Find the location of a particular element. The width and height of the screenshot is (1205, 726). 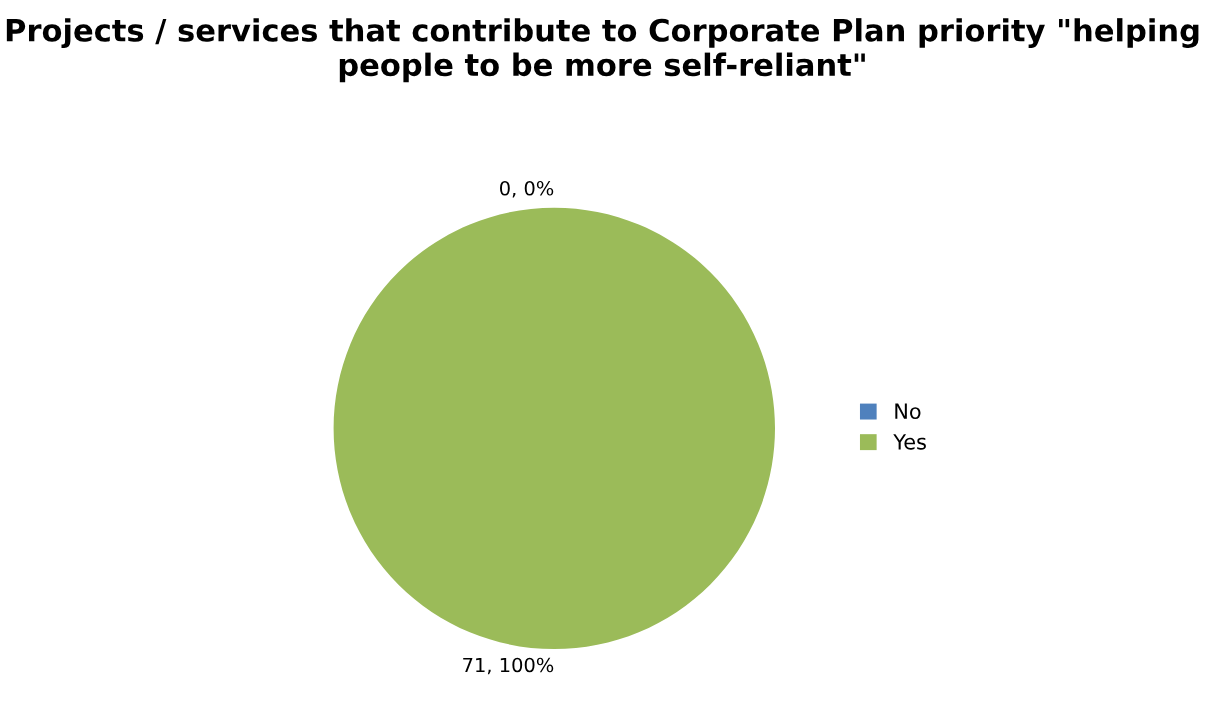

legend-label: No is located at coordinates (908, 411).